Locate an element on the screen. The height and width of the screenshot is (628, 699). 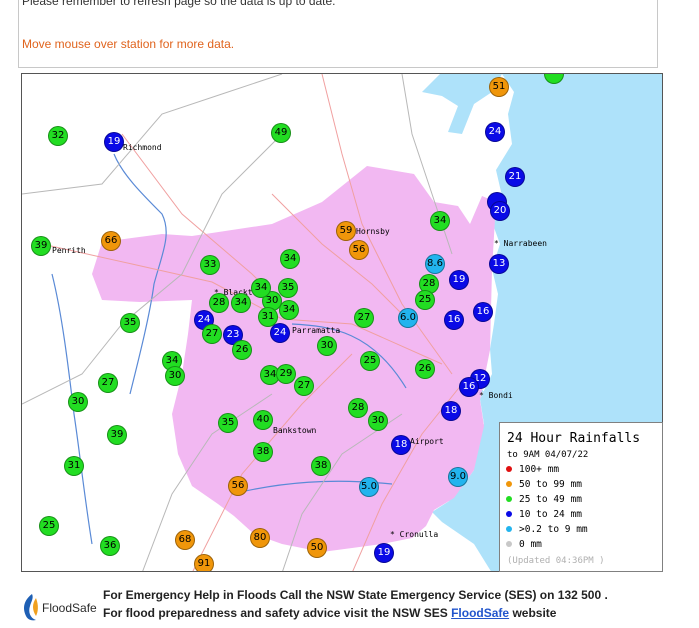
legend-label: 100+ mm is located at coordinates (539, 469).